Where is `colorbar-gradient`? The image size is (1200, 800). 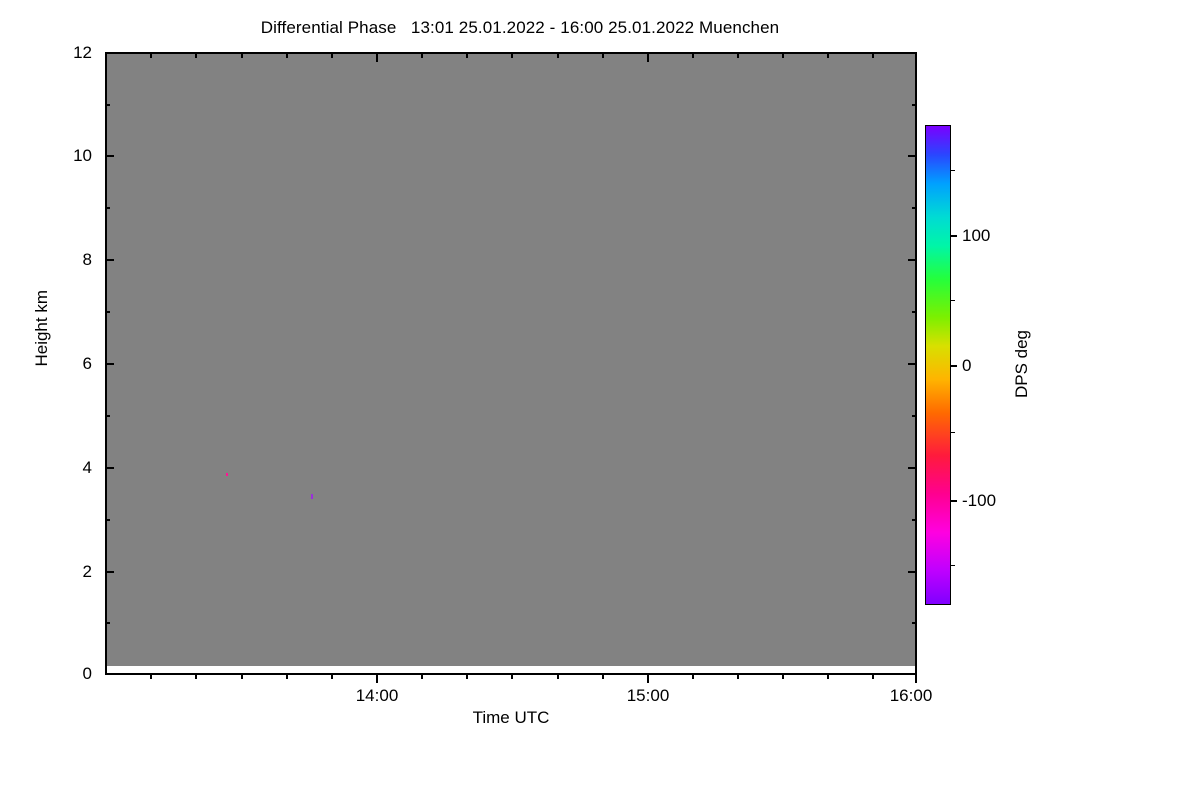
colorbar-gradient is located at coordinates (938, 365).